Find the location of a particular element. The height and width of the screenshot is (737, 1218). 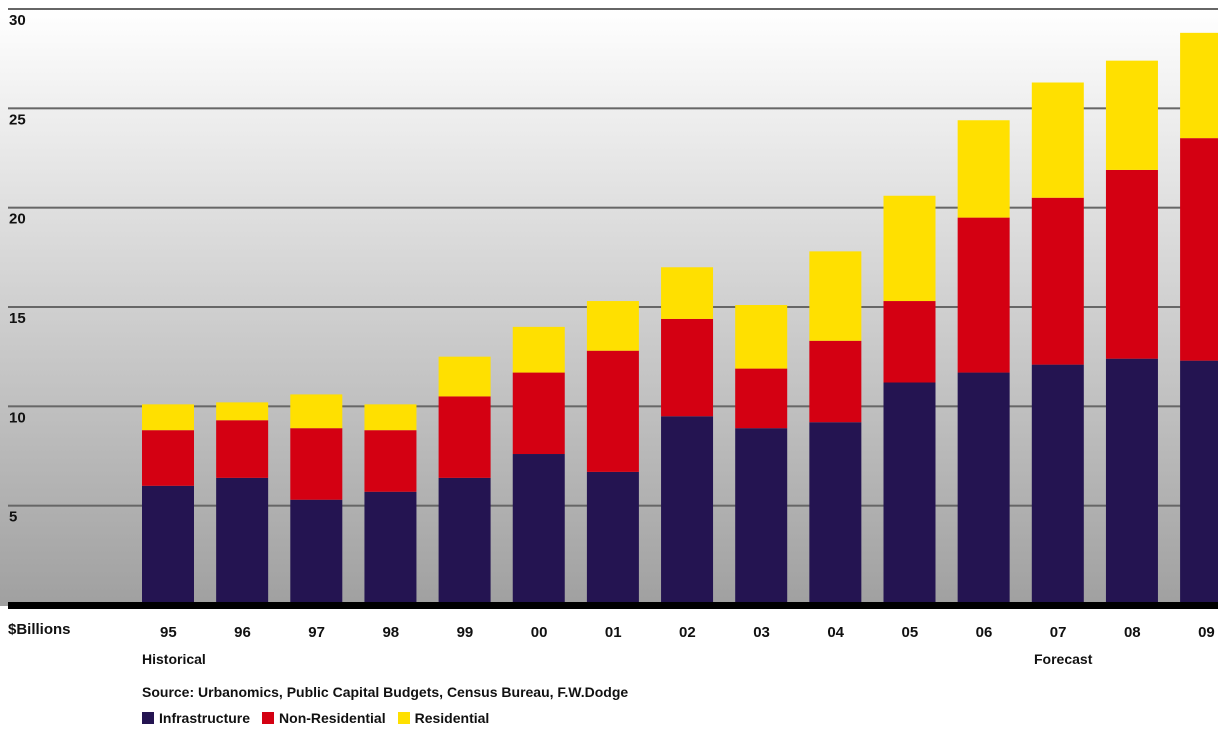

bar-01-non-residential is located at coordinates (612, 411).